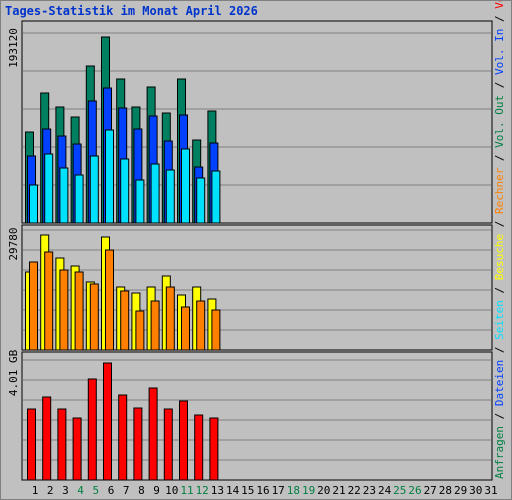  Describe the element at coordinates (95, 490) in the screenshot. I see `x-tick-day-5: 5` at that location.